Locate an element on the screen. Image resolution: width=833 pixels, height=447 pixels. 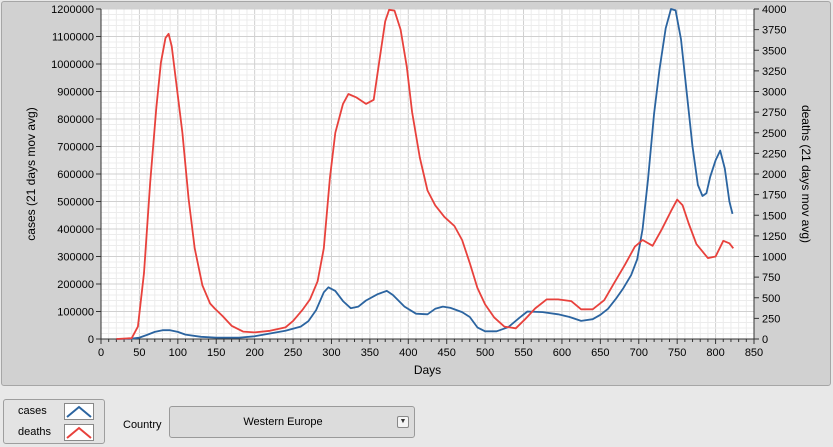
y-left-tick-label: 600000 is located at coordinates (75, 175).